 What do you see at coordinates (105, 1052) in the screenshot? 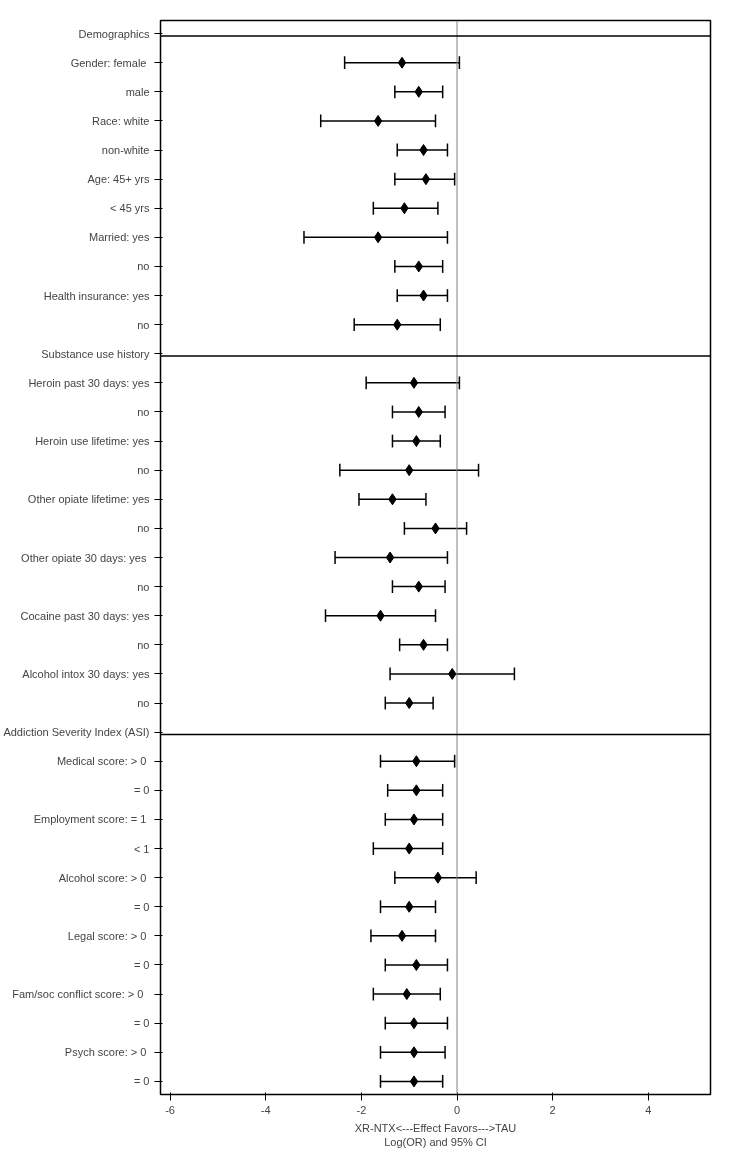
I see `y-tick-label: Psych score: > 0` at bounding box center [105, 1052].